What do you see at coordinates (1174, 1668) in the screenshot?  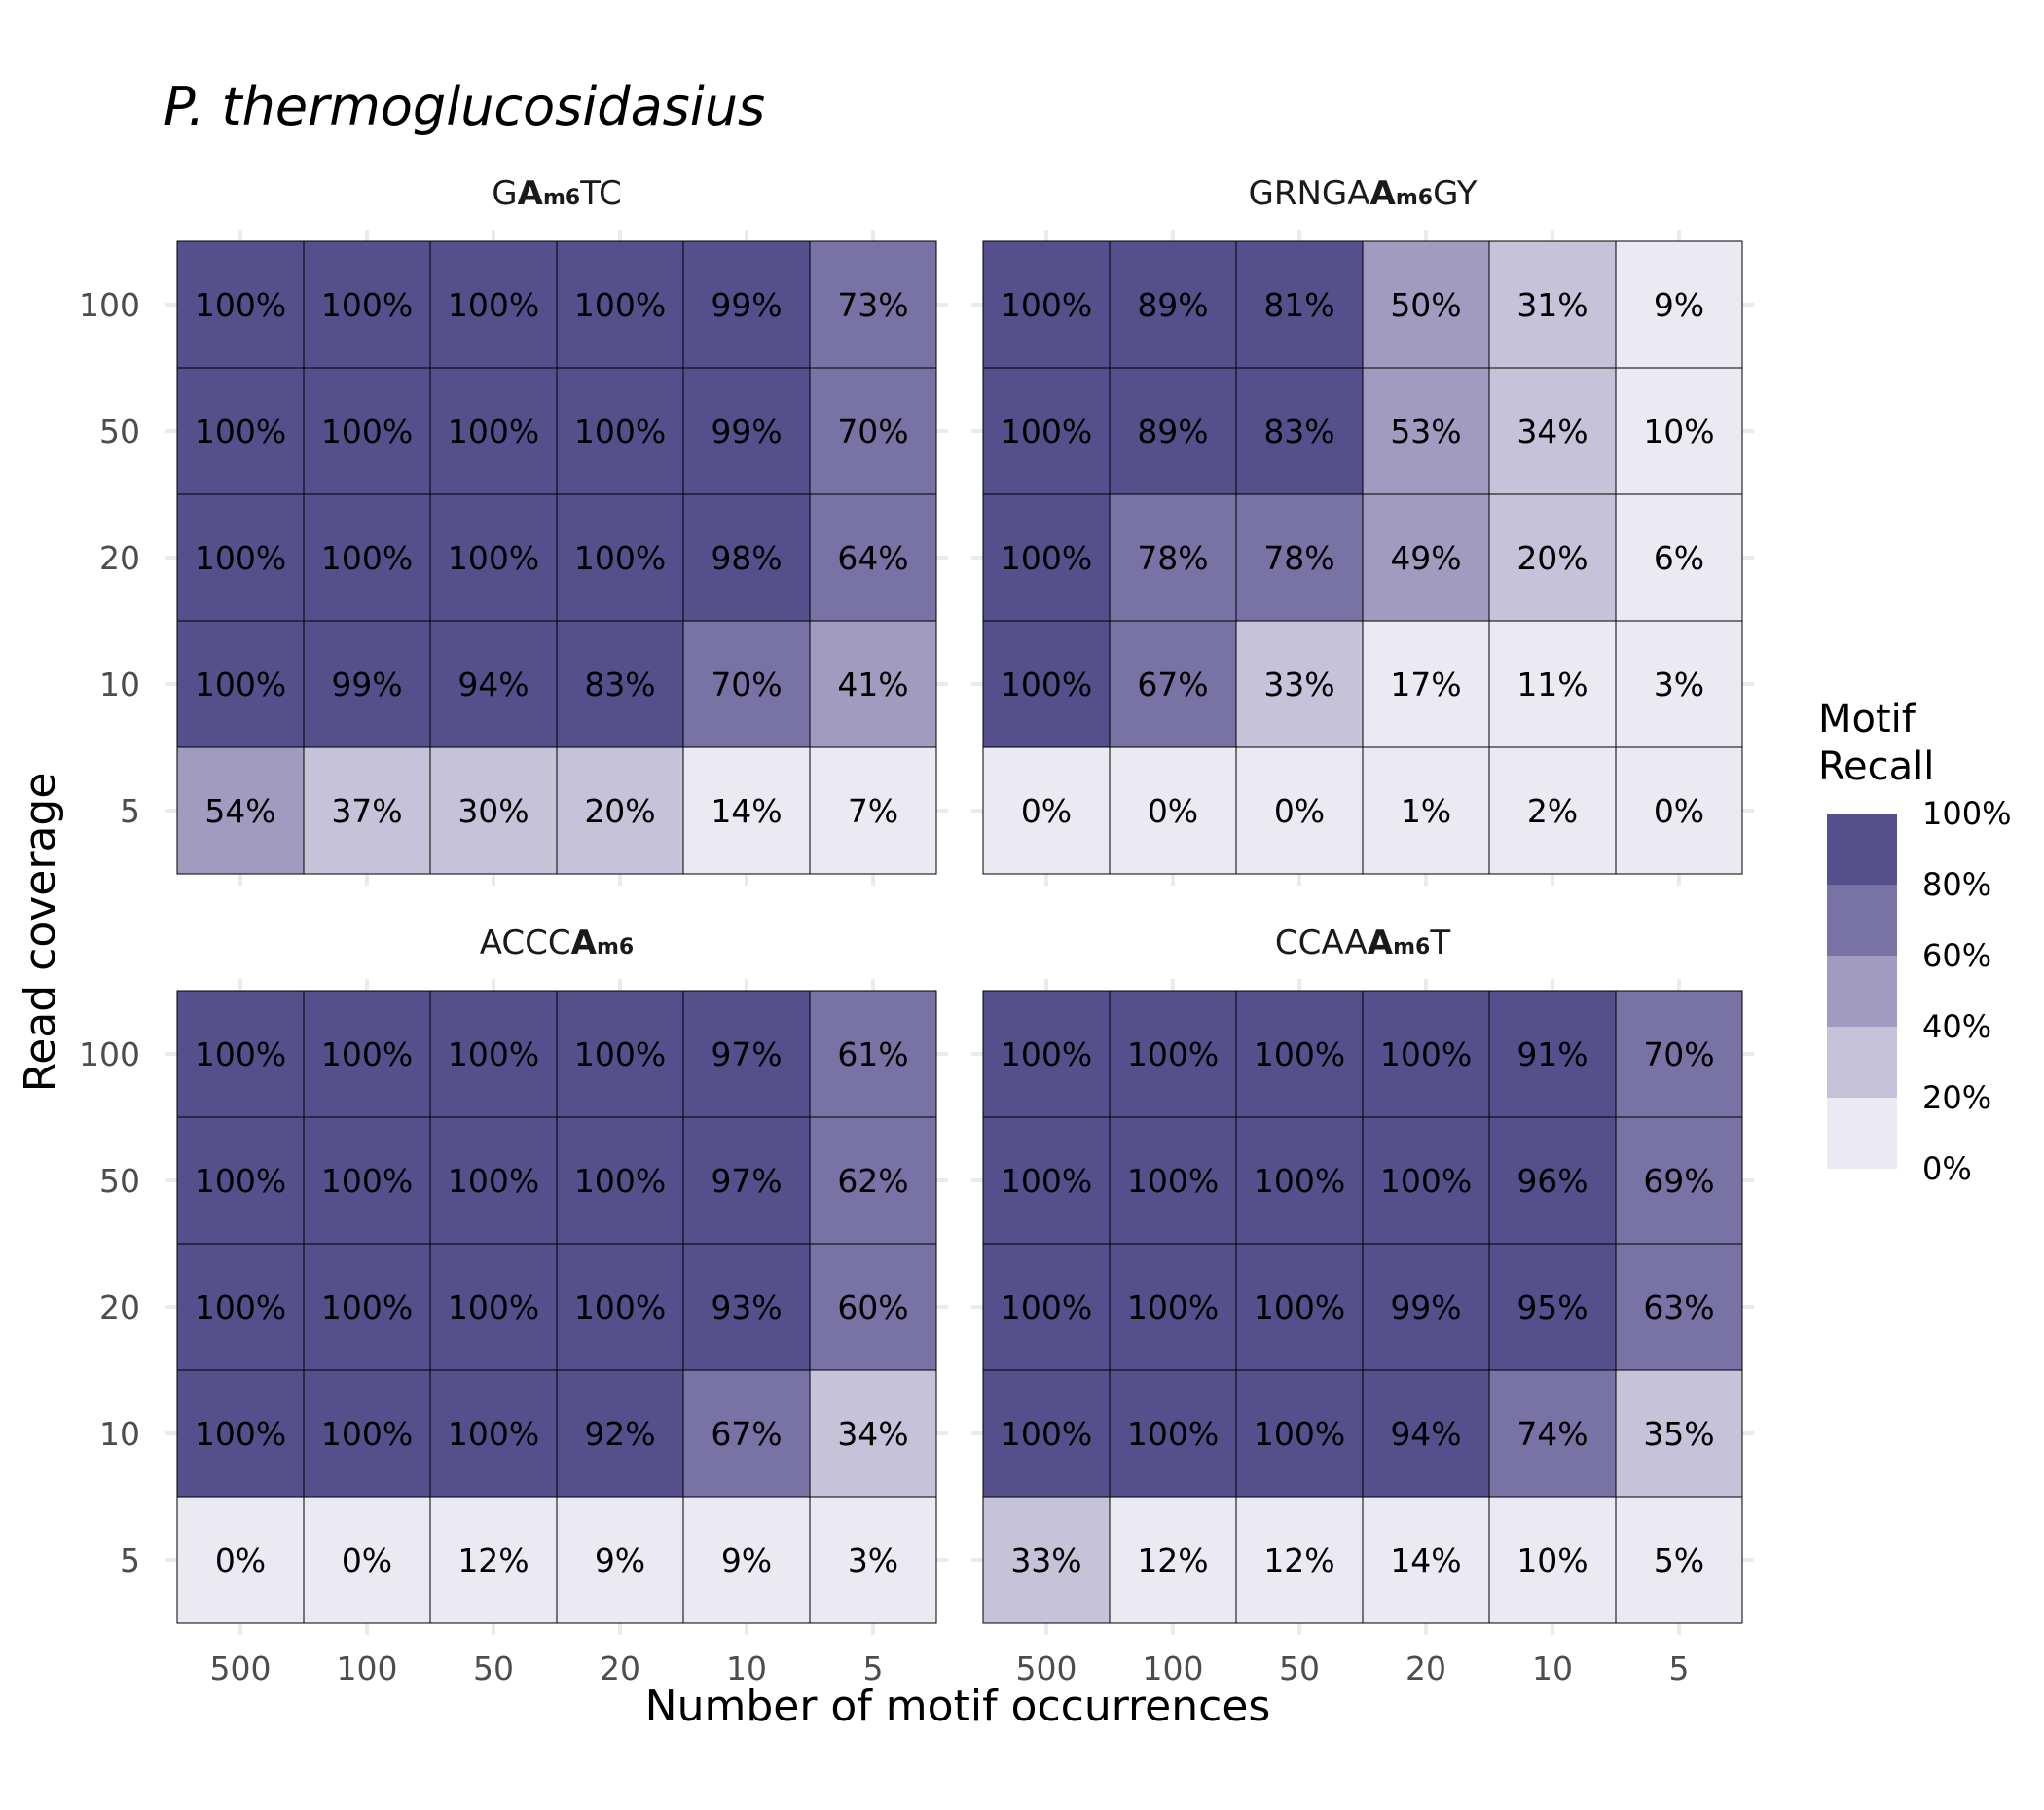 I see `x-tick-label: 100` at bounding box center [1174, 1668].